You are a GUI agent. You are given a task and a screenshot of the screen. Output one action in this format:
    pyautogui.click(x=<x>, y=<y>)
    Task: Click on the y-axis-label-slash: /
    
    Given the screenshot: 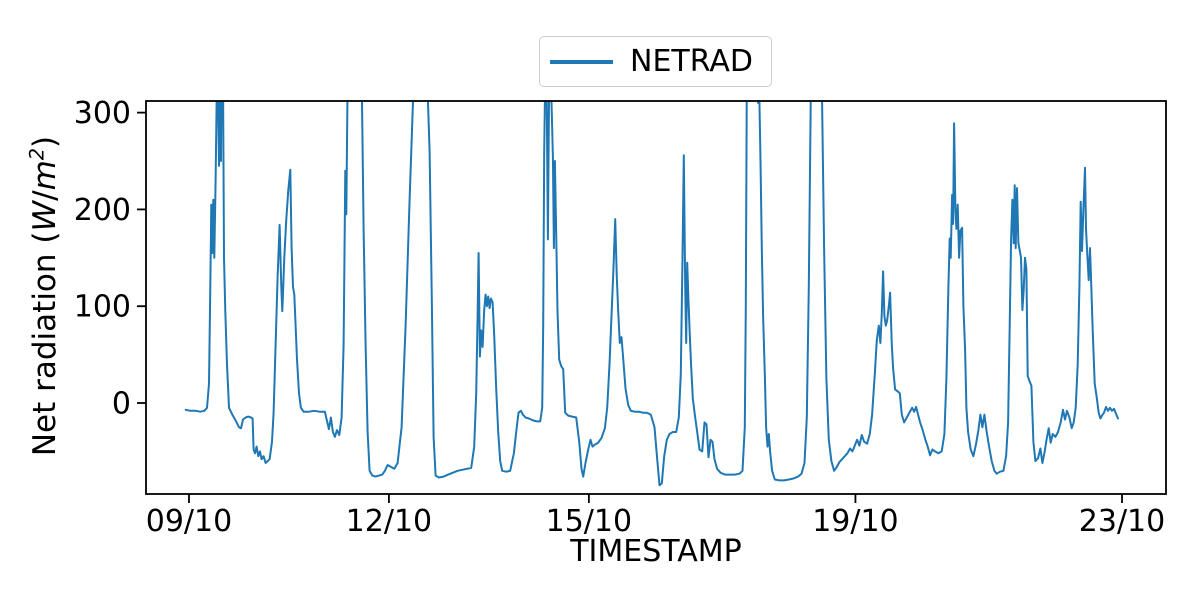 What is the action you would take?
    pyautogui.click(x=45, y=195)
    